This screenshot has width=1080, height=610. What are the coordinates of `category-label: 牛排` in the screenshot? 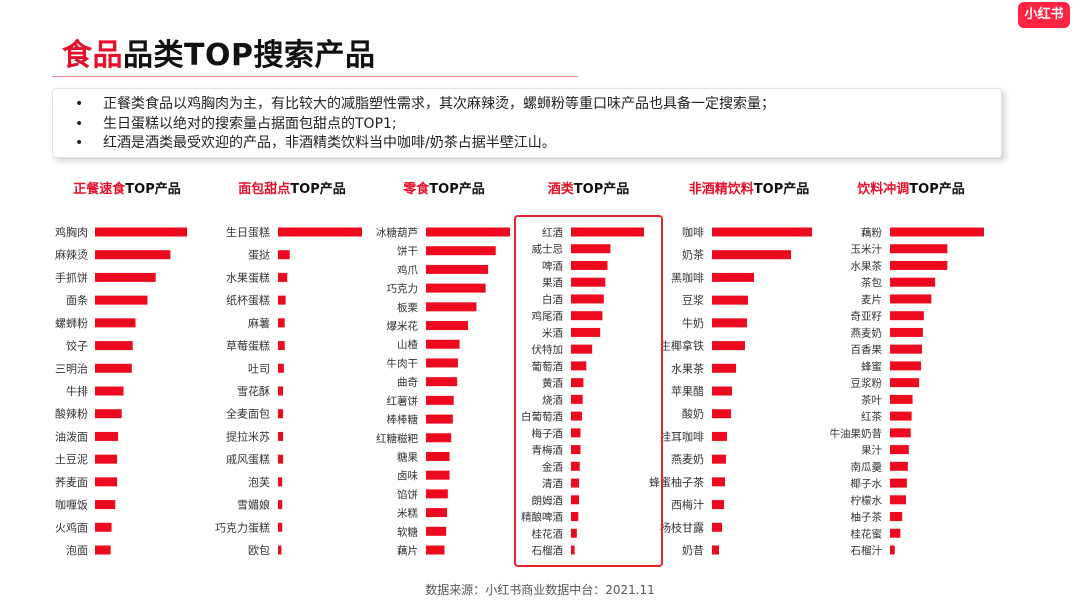 It's located at (77, 391).